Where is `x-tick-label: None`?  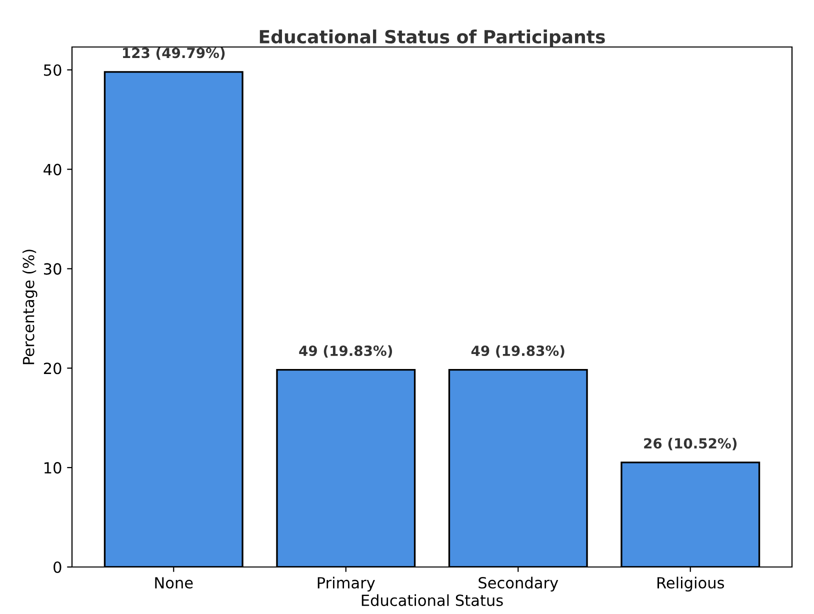 x-tick-label: None is located at coordinates (174, 583).